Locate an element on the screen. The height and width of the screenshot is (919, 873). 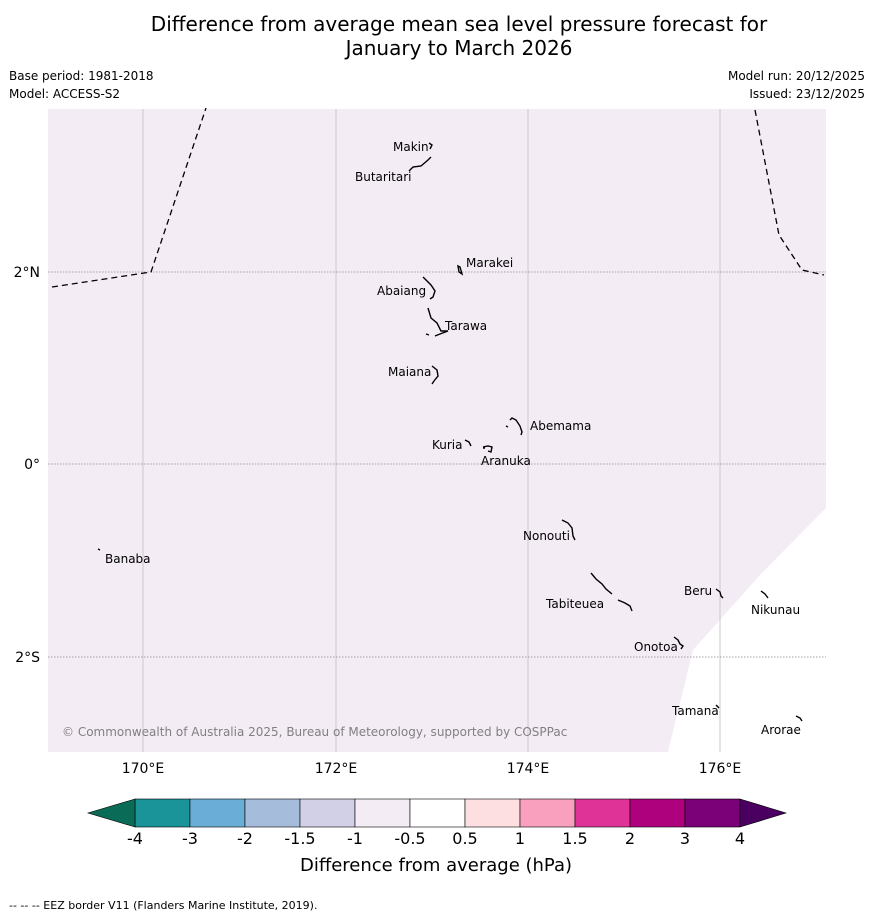
issued-date: Issued: 23/12/2025 is located at coordinates (807, 94).